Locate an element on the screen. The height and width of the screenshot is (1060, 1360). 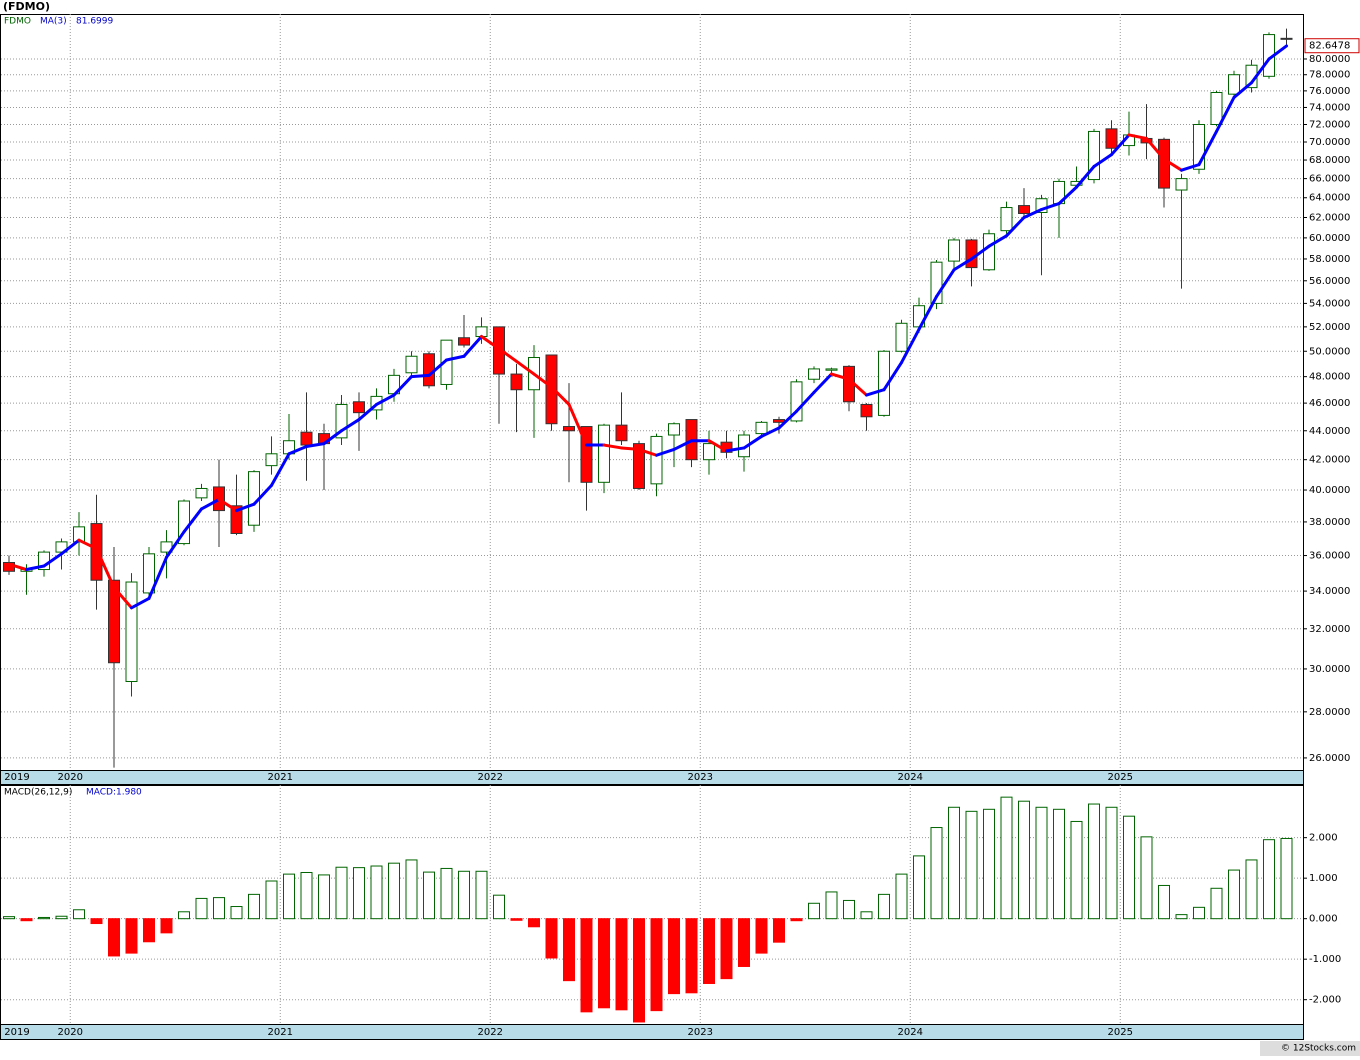
y-tick-label: 66.0000 is located at coordinates (1329, 179).